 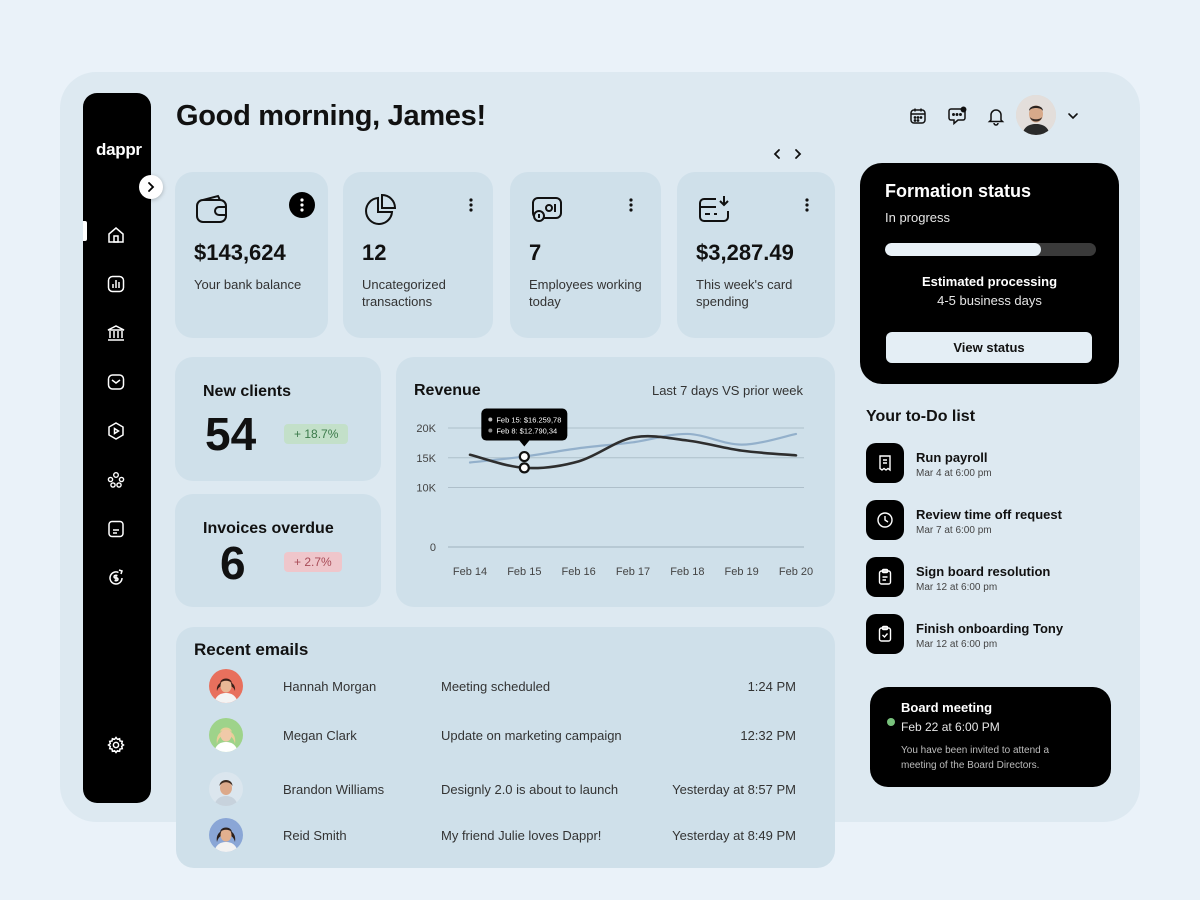 I want to click on todo-item-title: Finish onboarding Tony, so click(x=990, y=628).